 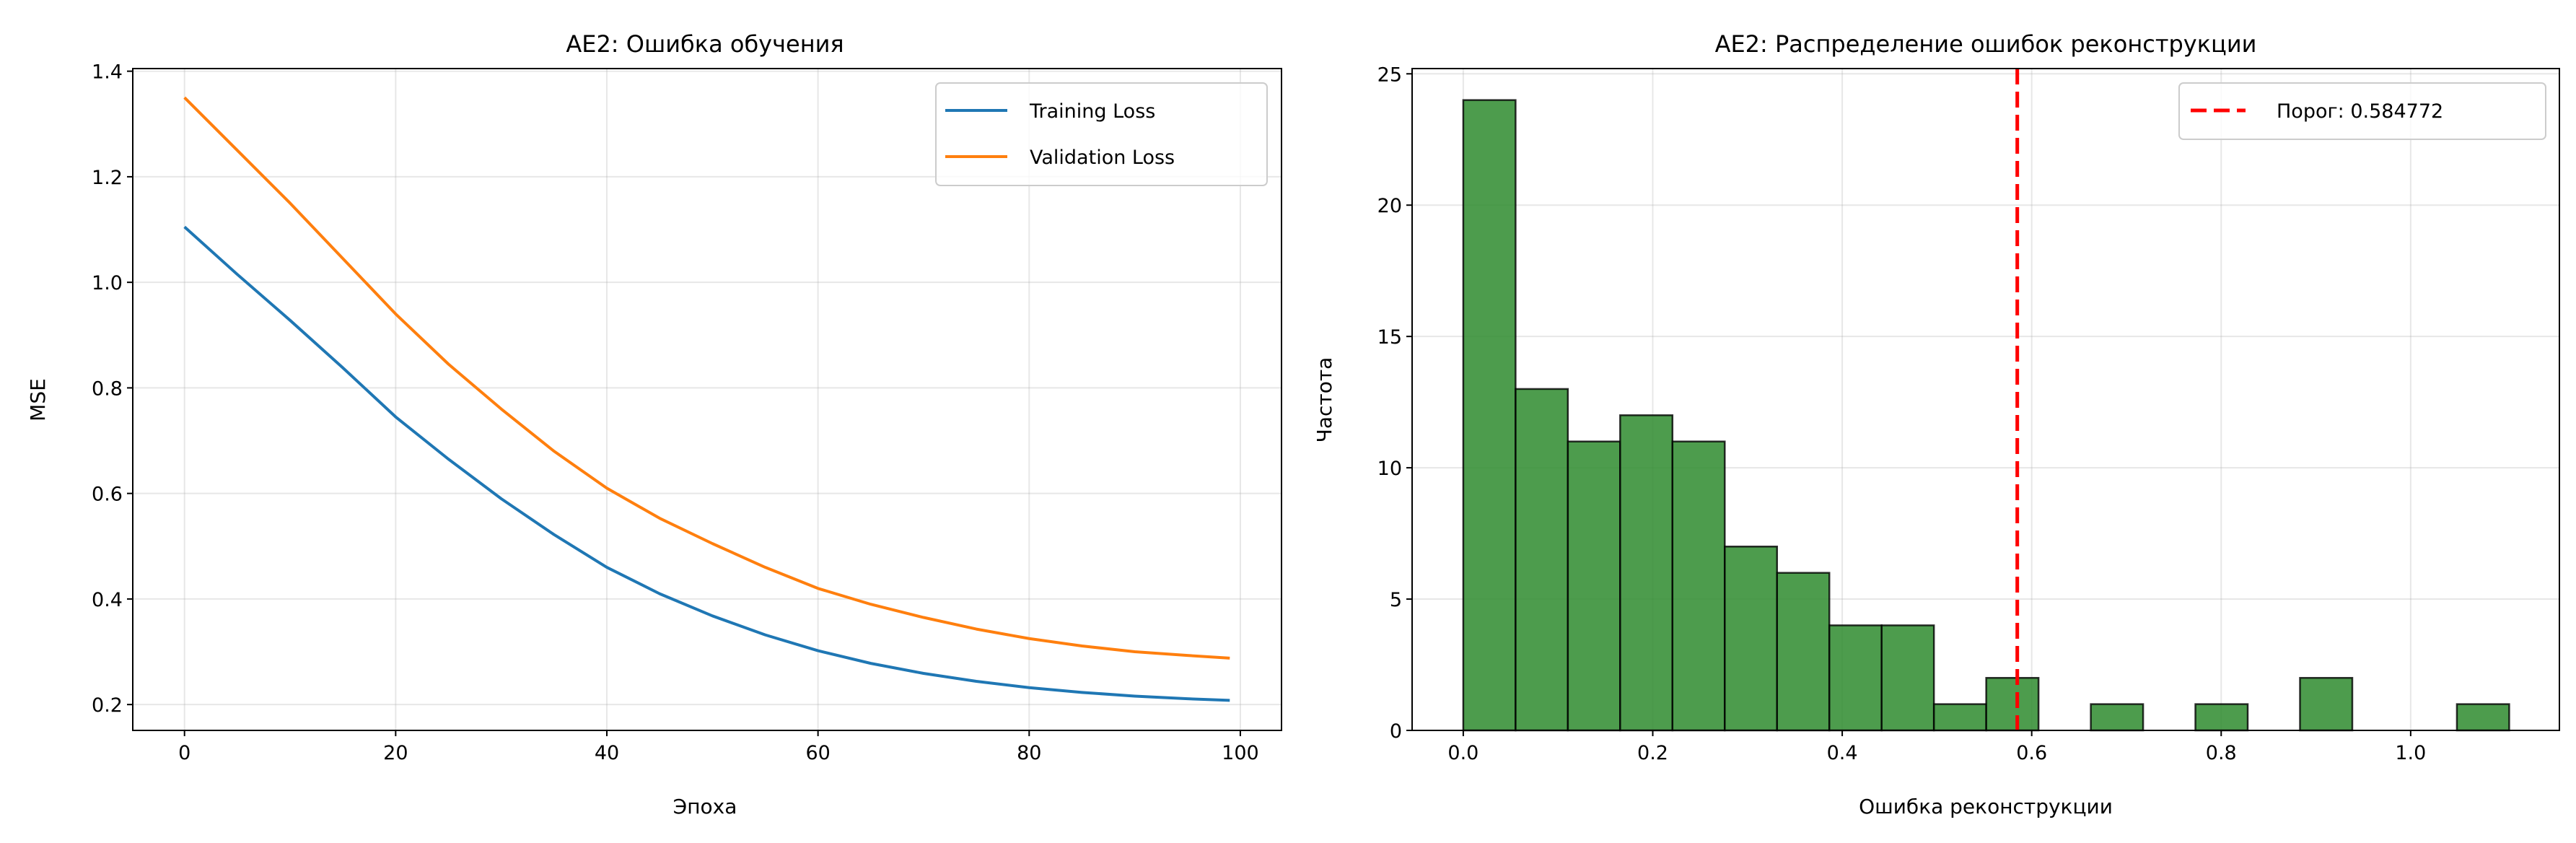 What do you see at coordinates (107, 178) in the screenshot?
I see `y-tick-label: 1.2` at bounding box center [107, 178].